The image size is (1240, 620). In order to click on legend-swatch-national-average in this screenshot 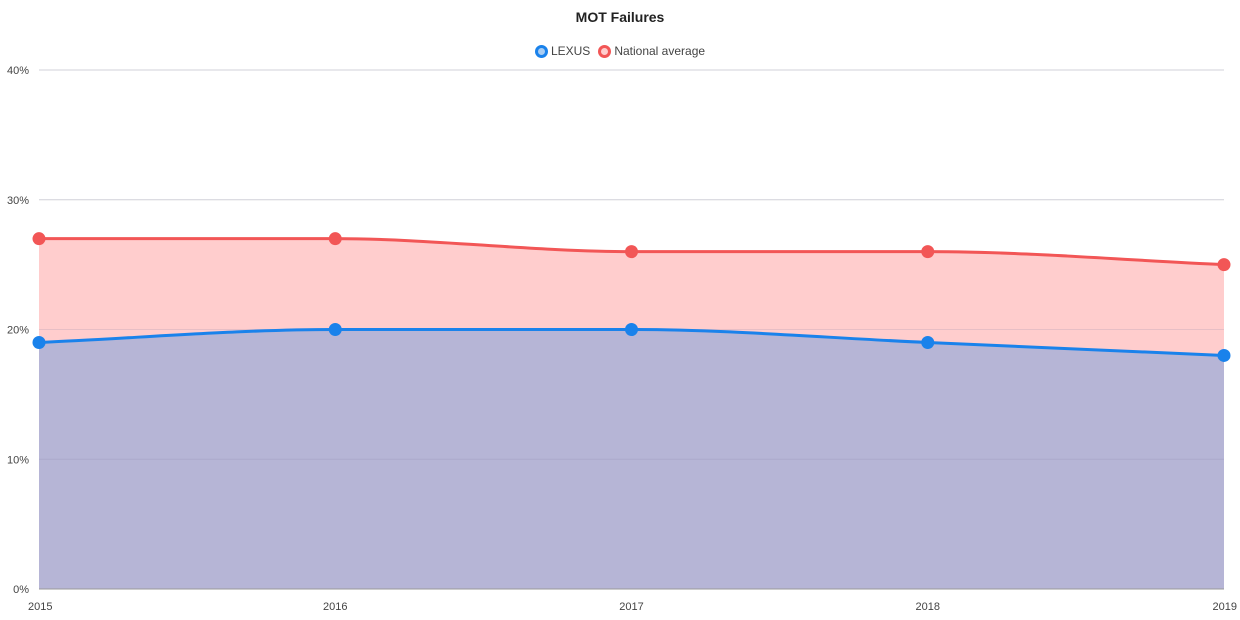, I will do `click(605, 51)`.